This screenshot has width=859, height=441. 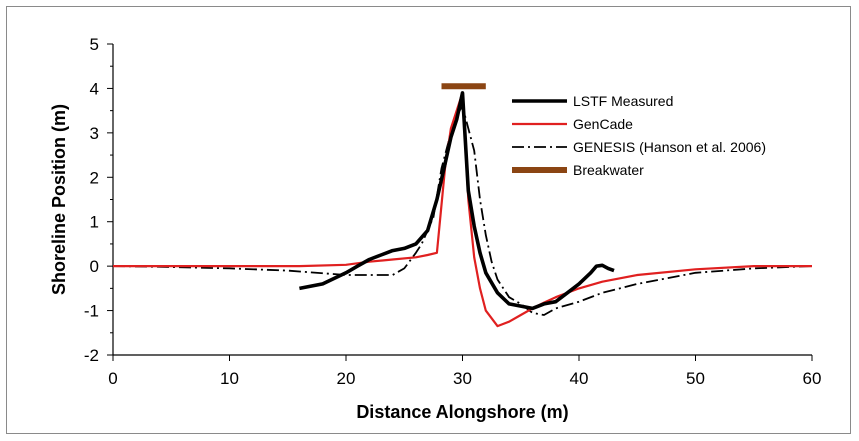 What do you see at coordinates (462, 412) in the screenshot?
I see `x-axis-title: Distance Alongshore (m)` at bounding box center [462, 412].